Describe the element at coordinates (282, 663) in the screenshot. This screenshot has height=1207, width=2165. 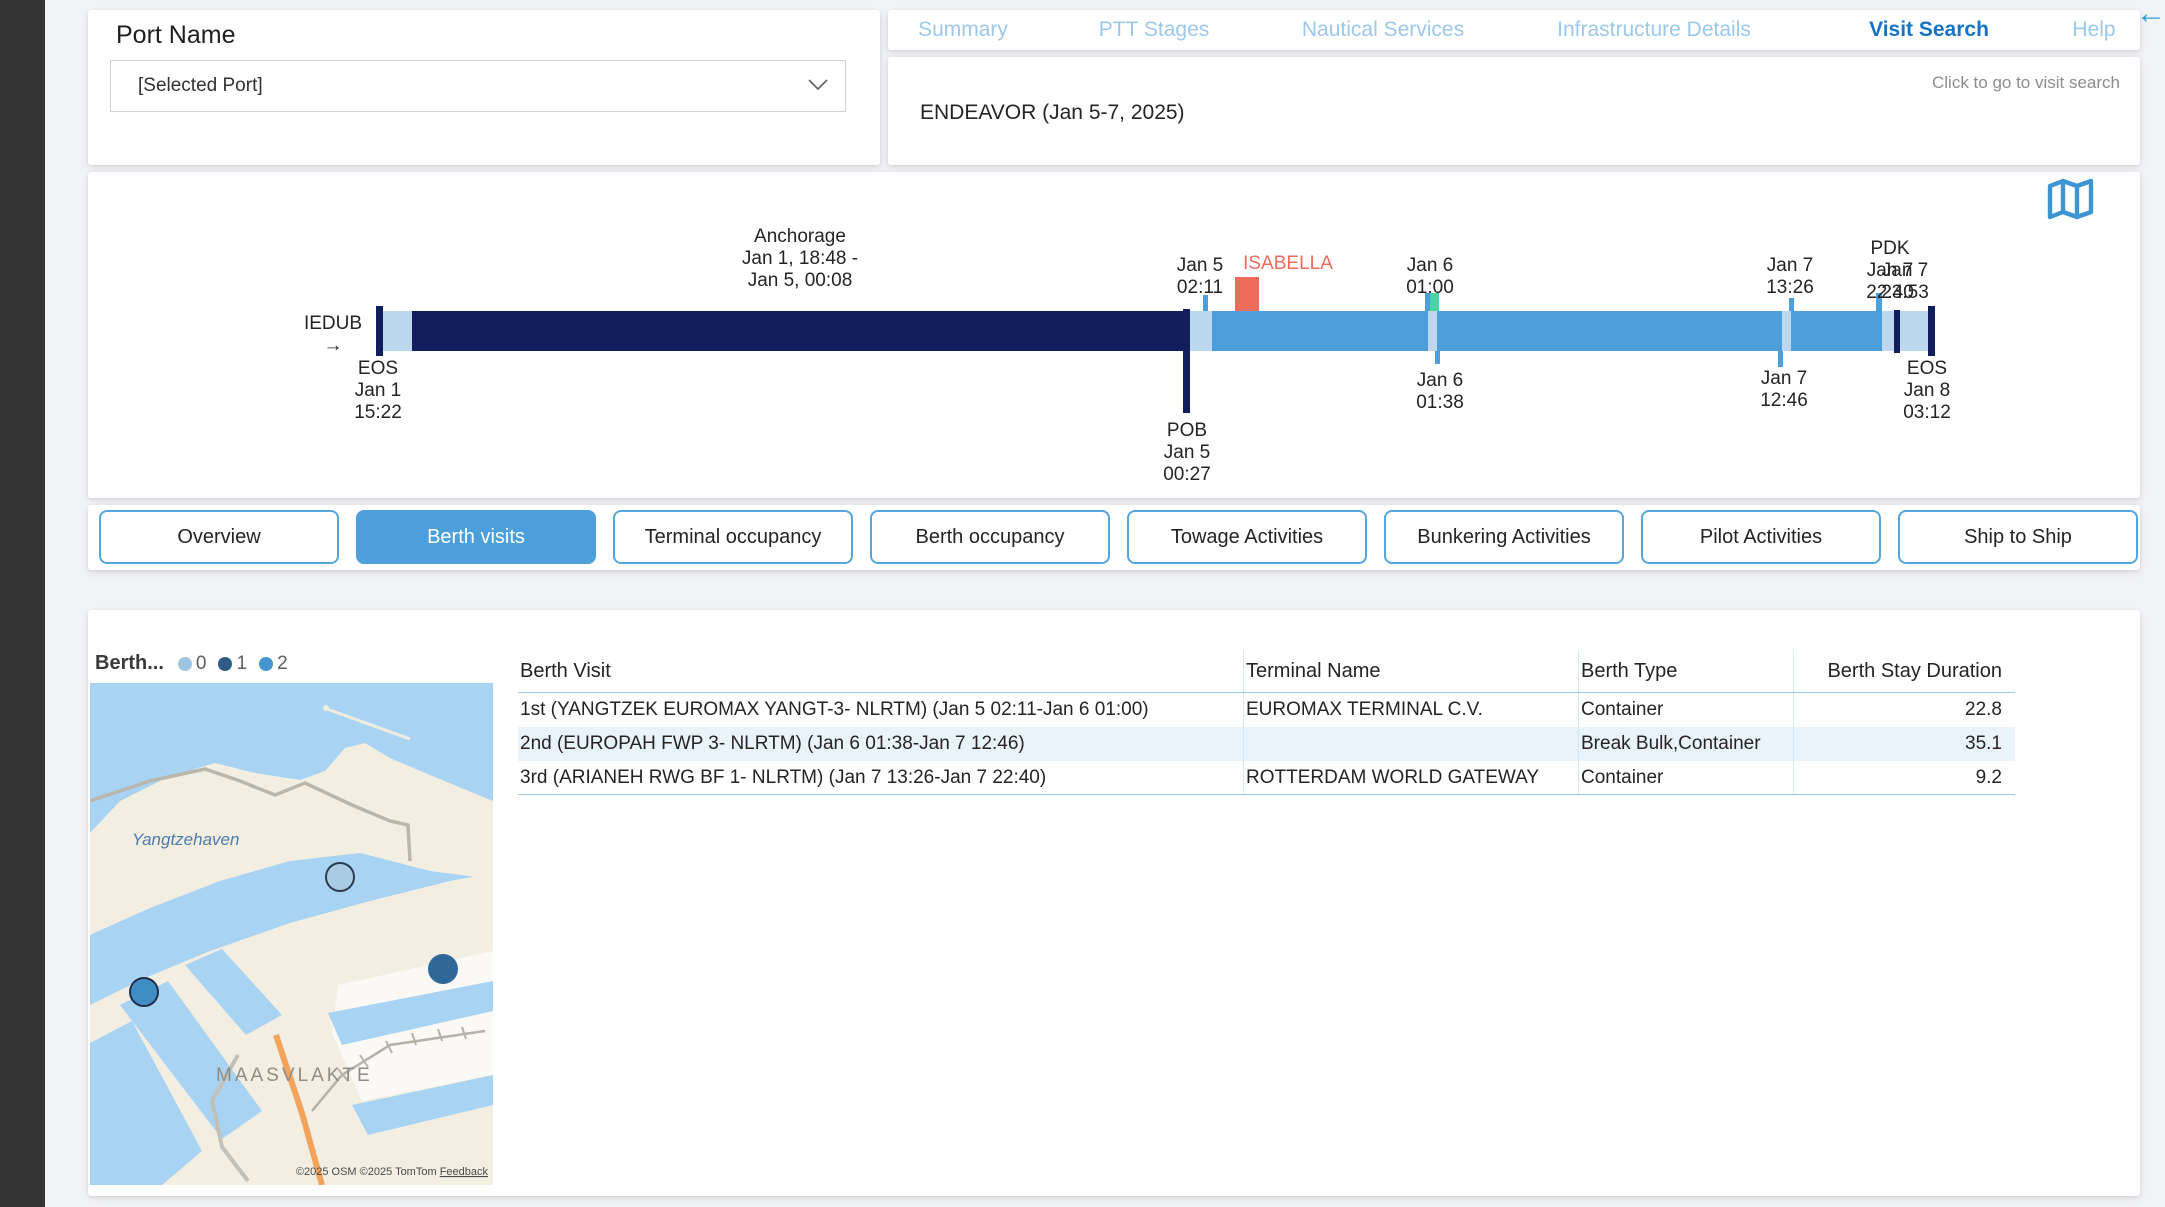
I see `legend-label-2: 2` at that location.